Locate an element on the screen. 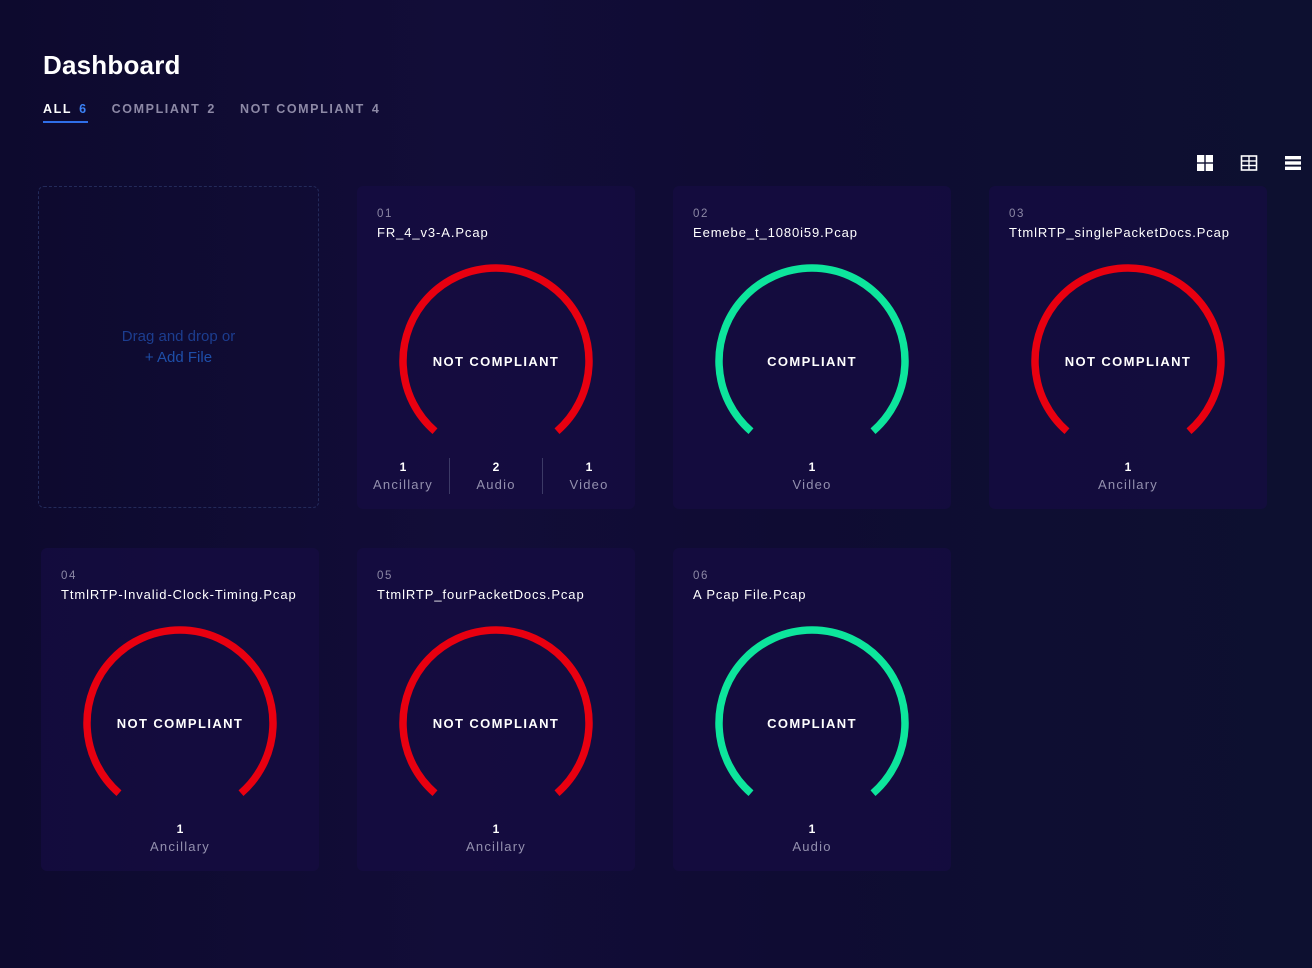 The width and height of the screenshot is (1312, 968). stream-stats: 1 Ancillary 2 Audio 1 Video is located at coordinates (496, 476).